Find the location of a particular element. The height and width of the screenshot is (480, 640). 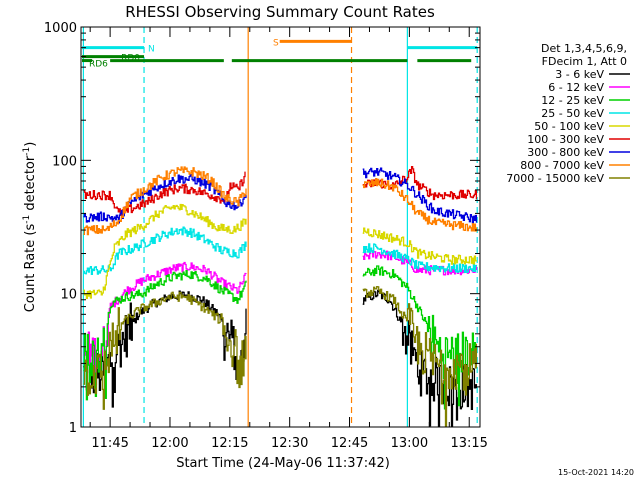

x-tick-label: 12:45 is located at coordinates (349, 443).